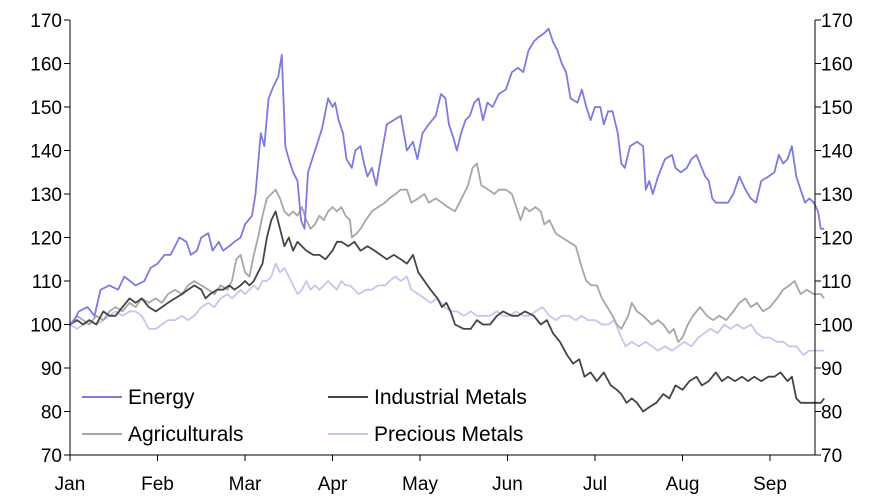  I want to click on x-tick-label-sep: Sep, so click(770, 484).